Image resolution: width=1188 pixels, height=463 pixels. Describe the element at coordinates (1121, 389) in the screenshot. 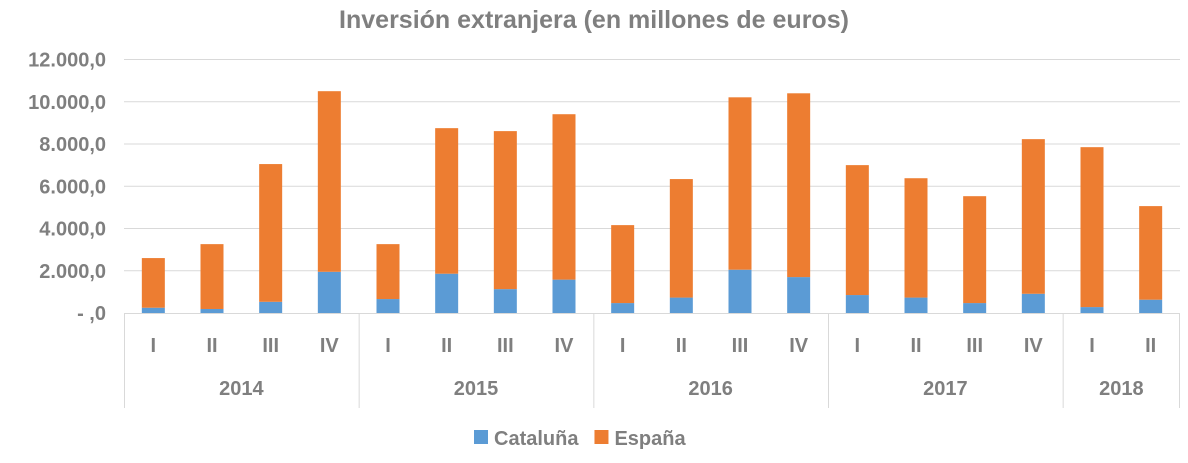

I see `group-label: 2018` at that location.